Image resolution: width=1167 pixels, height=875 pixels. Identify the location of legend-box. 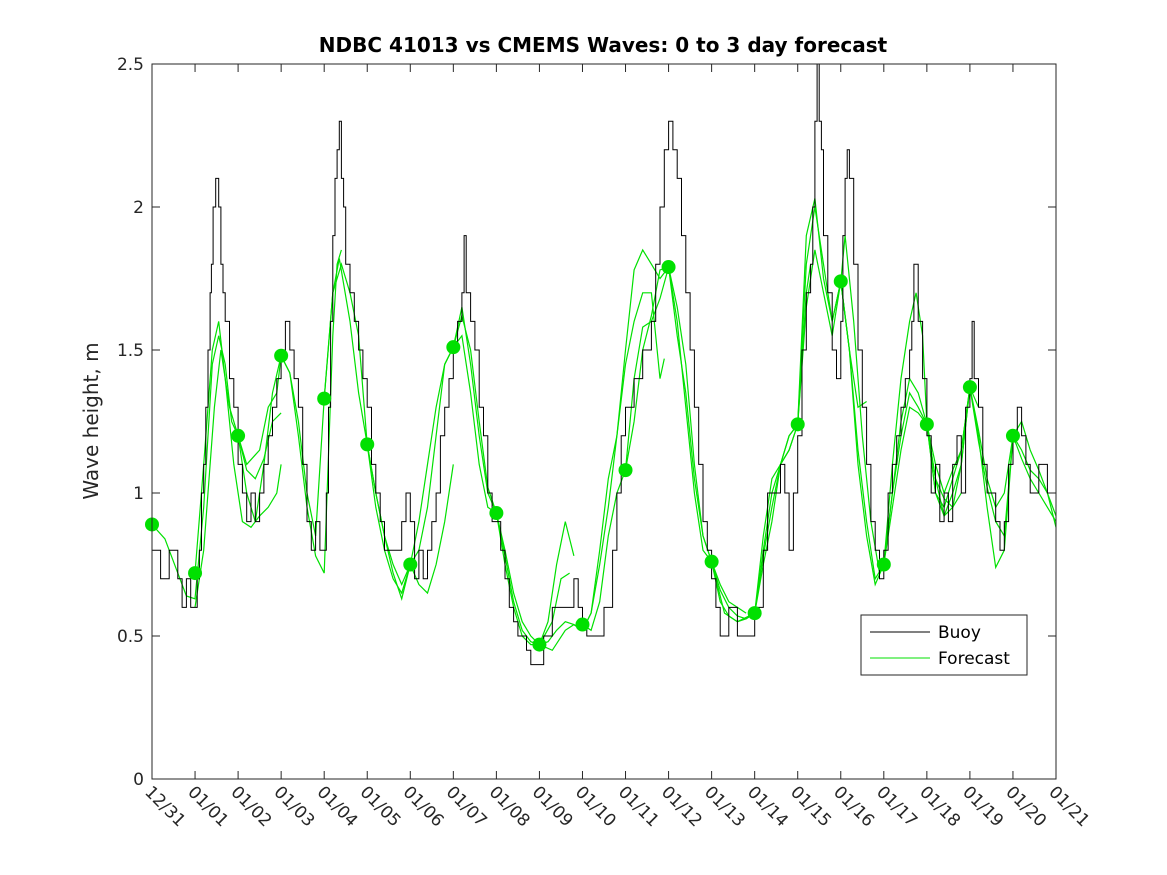
(944, 645).